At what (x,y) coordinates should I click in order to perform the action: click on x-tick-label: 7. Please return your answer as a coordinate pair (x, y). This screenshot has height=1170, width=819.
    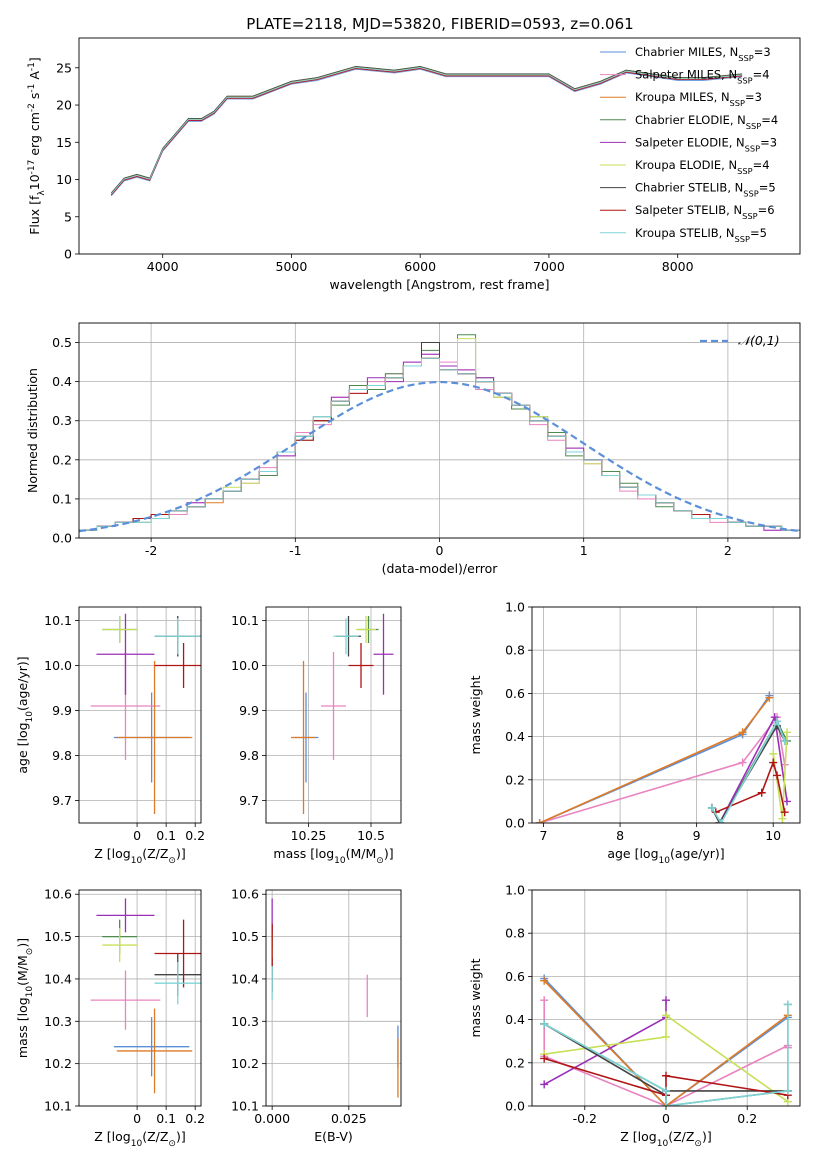
    Looking at the image, I should click on (544, 835).